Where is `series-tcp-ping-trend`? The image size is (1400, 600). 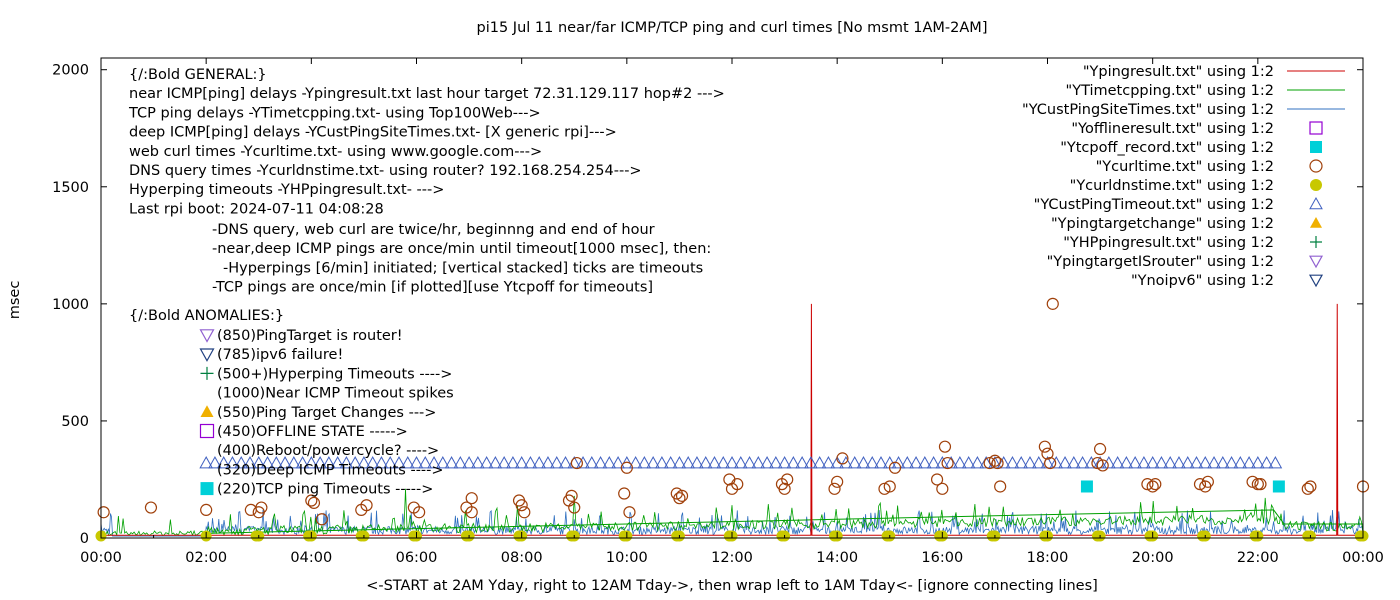 series-tcp-ping-trend is located at coordinates (784, 521).